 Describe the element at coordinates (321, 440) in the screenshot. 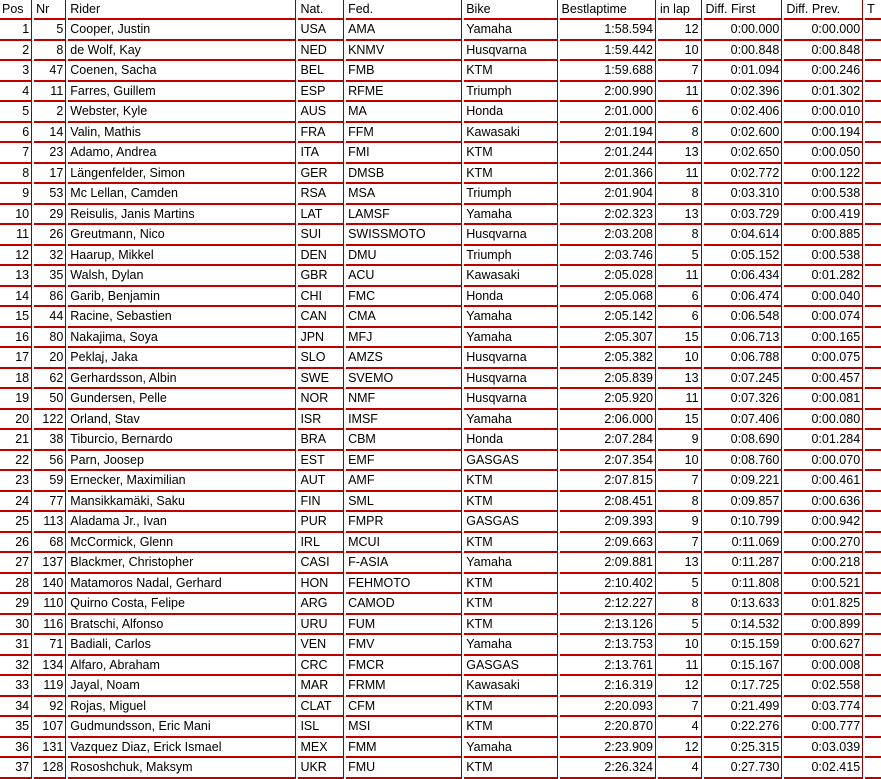

I see `cell-nat: BRA` at that location.